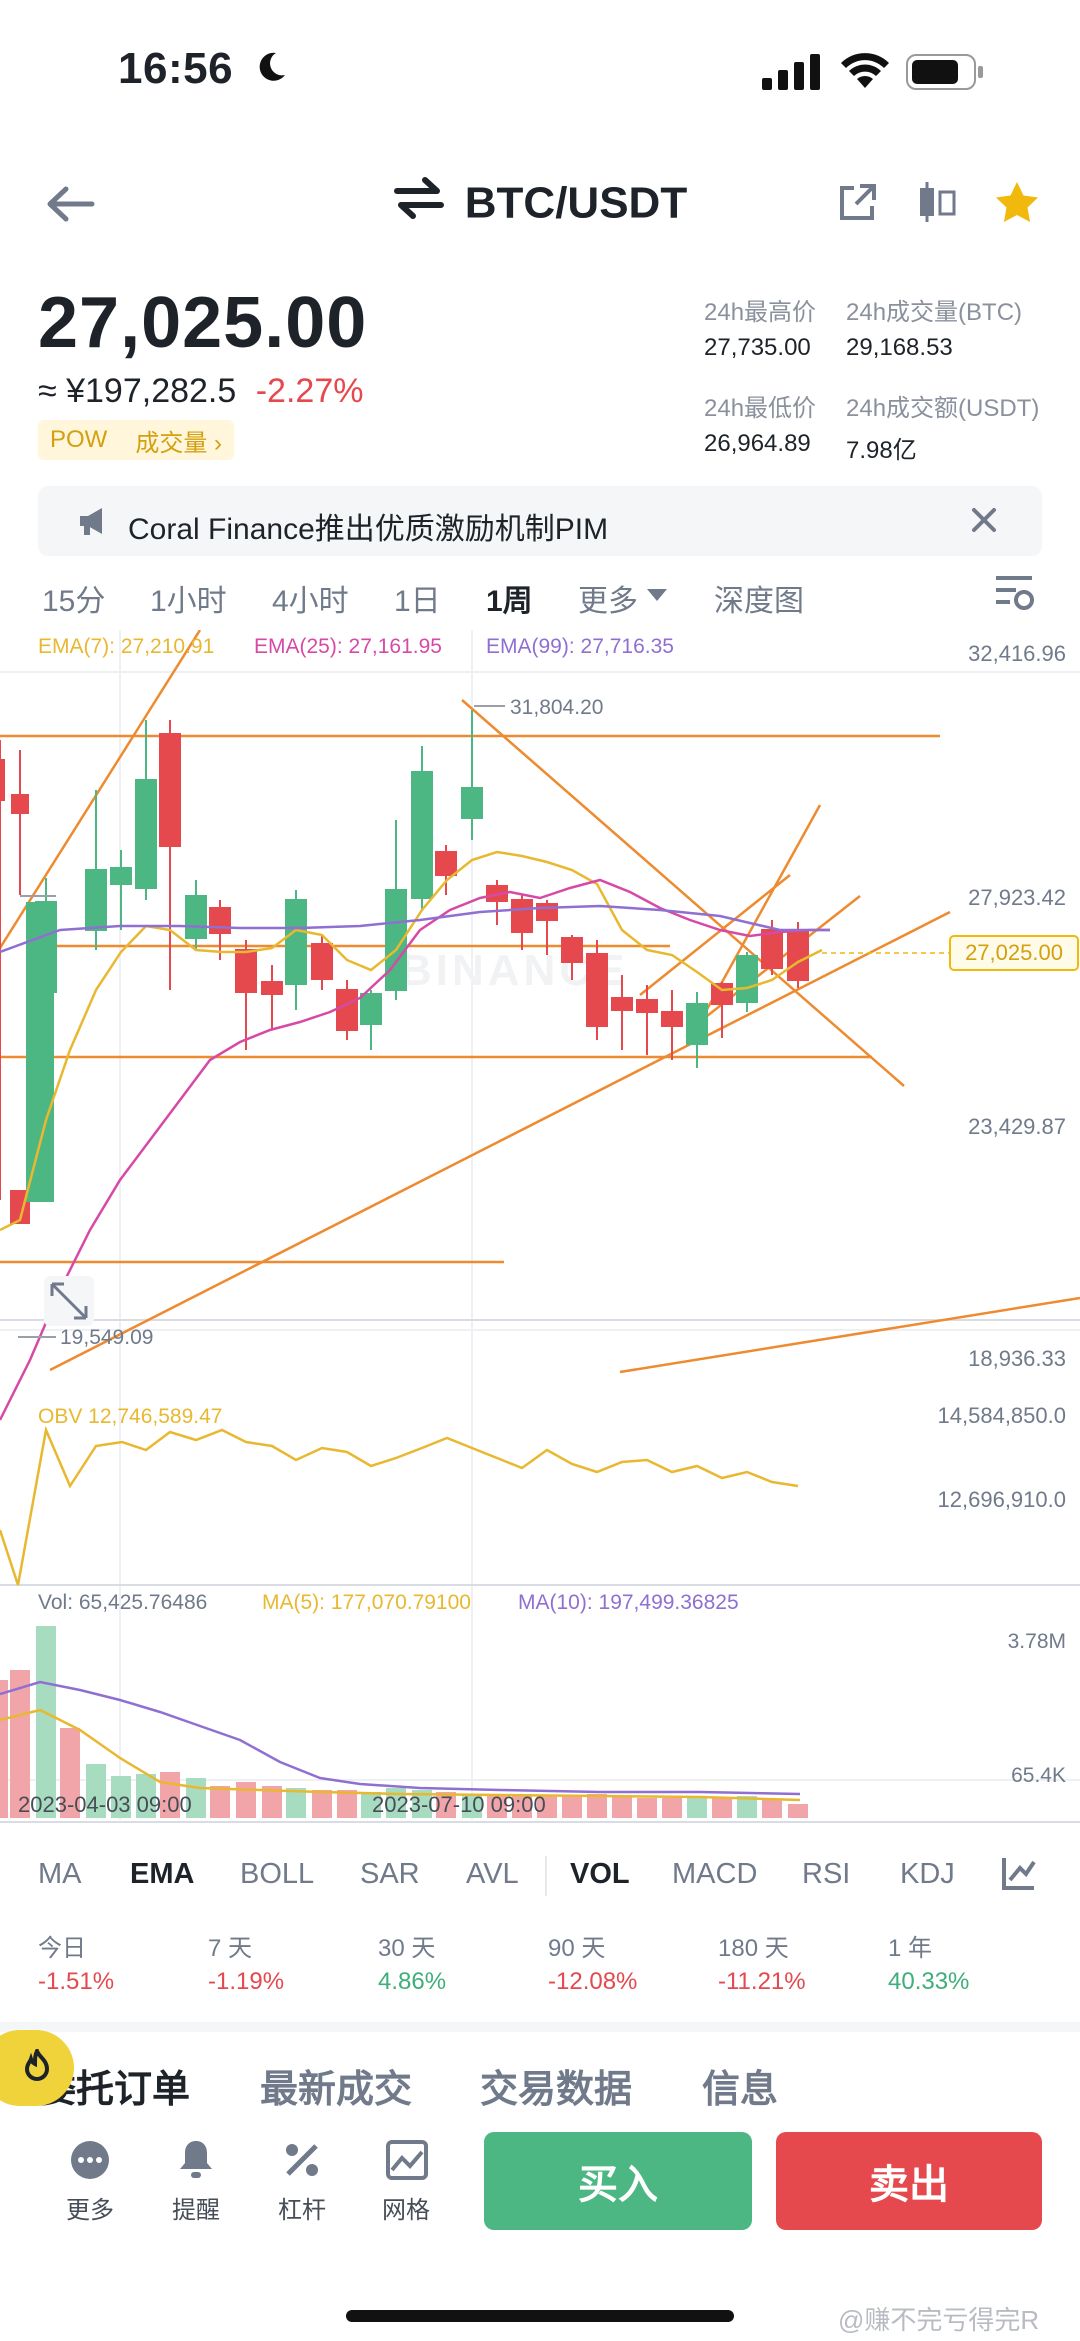  Describe the element at coordinates (556, 2090) in the screenshot. I see `tab-trading-data: 交易数据` at that location.